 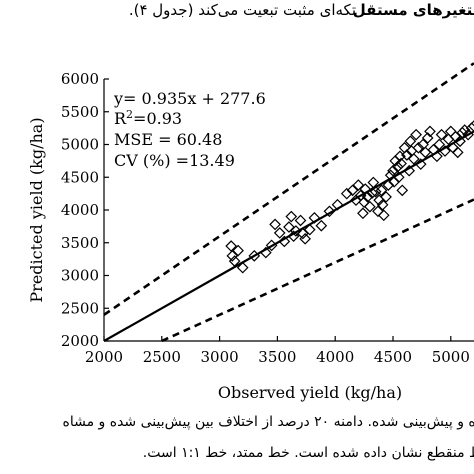 What do you see at coordinates (80, 341) in the screenshot?
I see `y-tick-label: 2000` at bounding box center [80, 341].